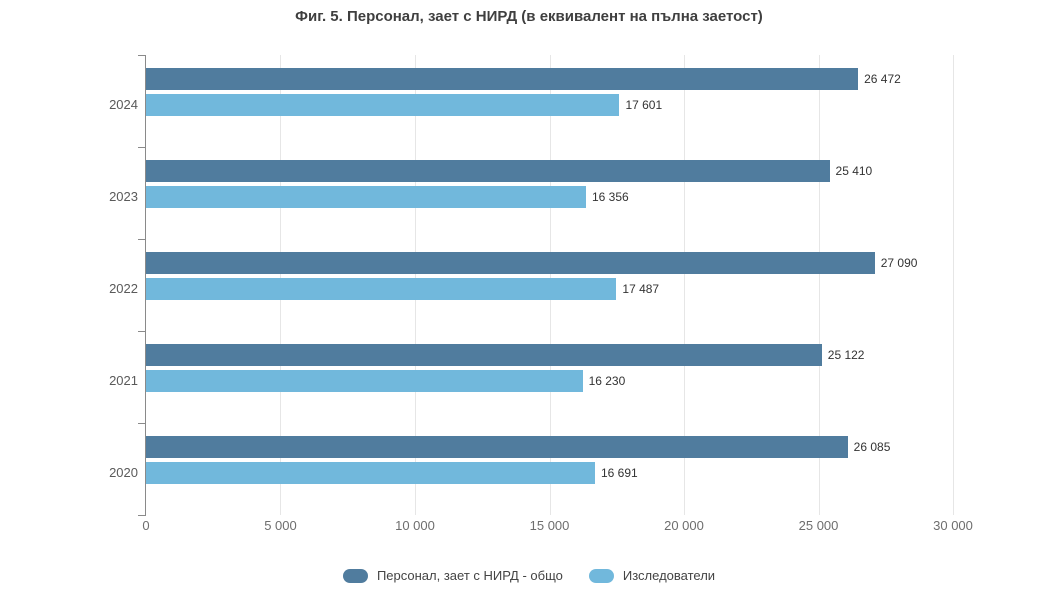 The image size is (1058, 600). I want to click on x-axis-tick-label: 5 000, so click(280, 525).